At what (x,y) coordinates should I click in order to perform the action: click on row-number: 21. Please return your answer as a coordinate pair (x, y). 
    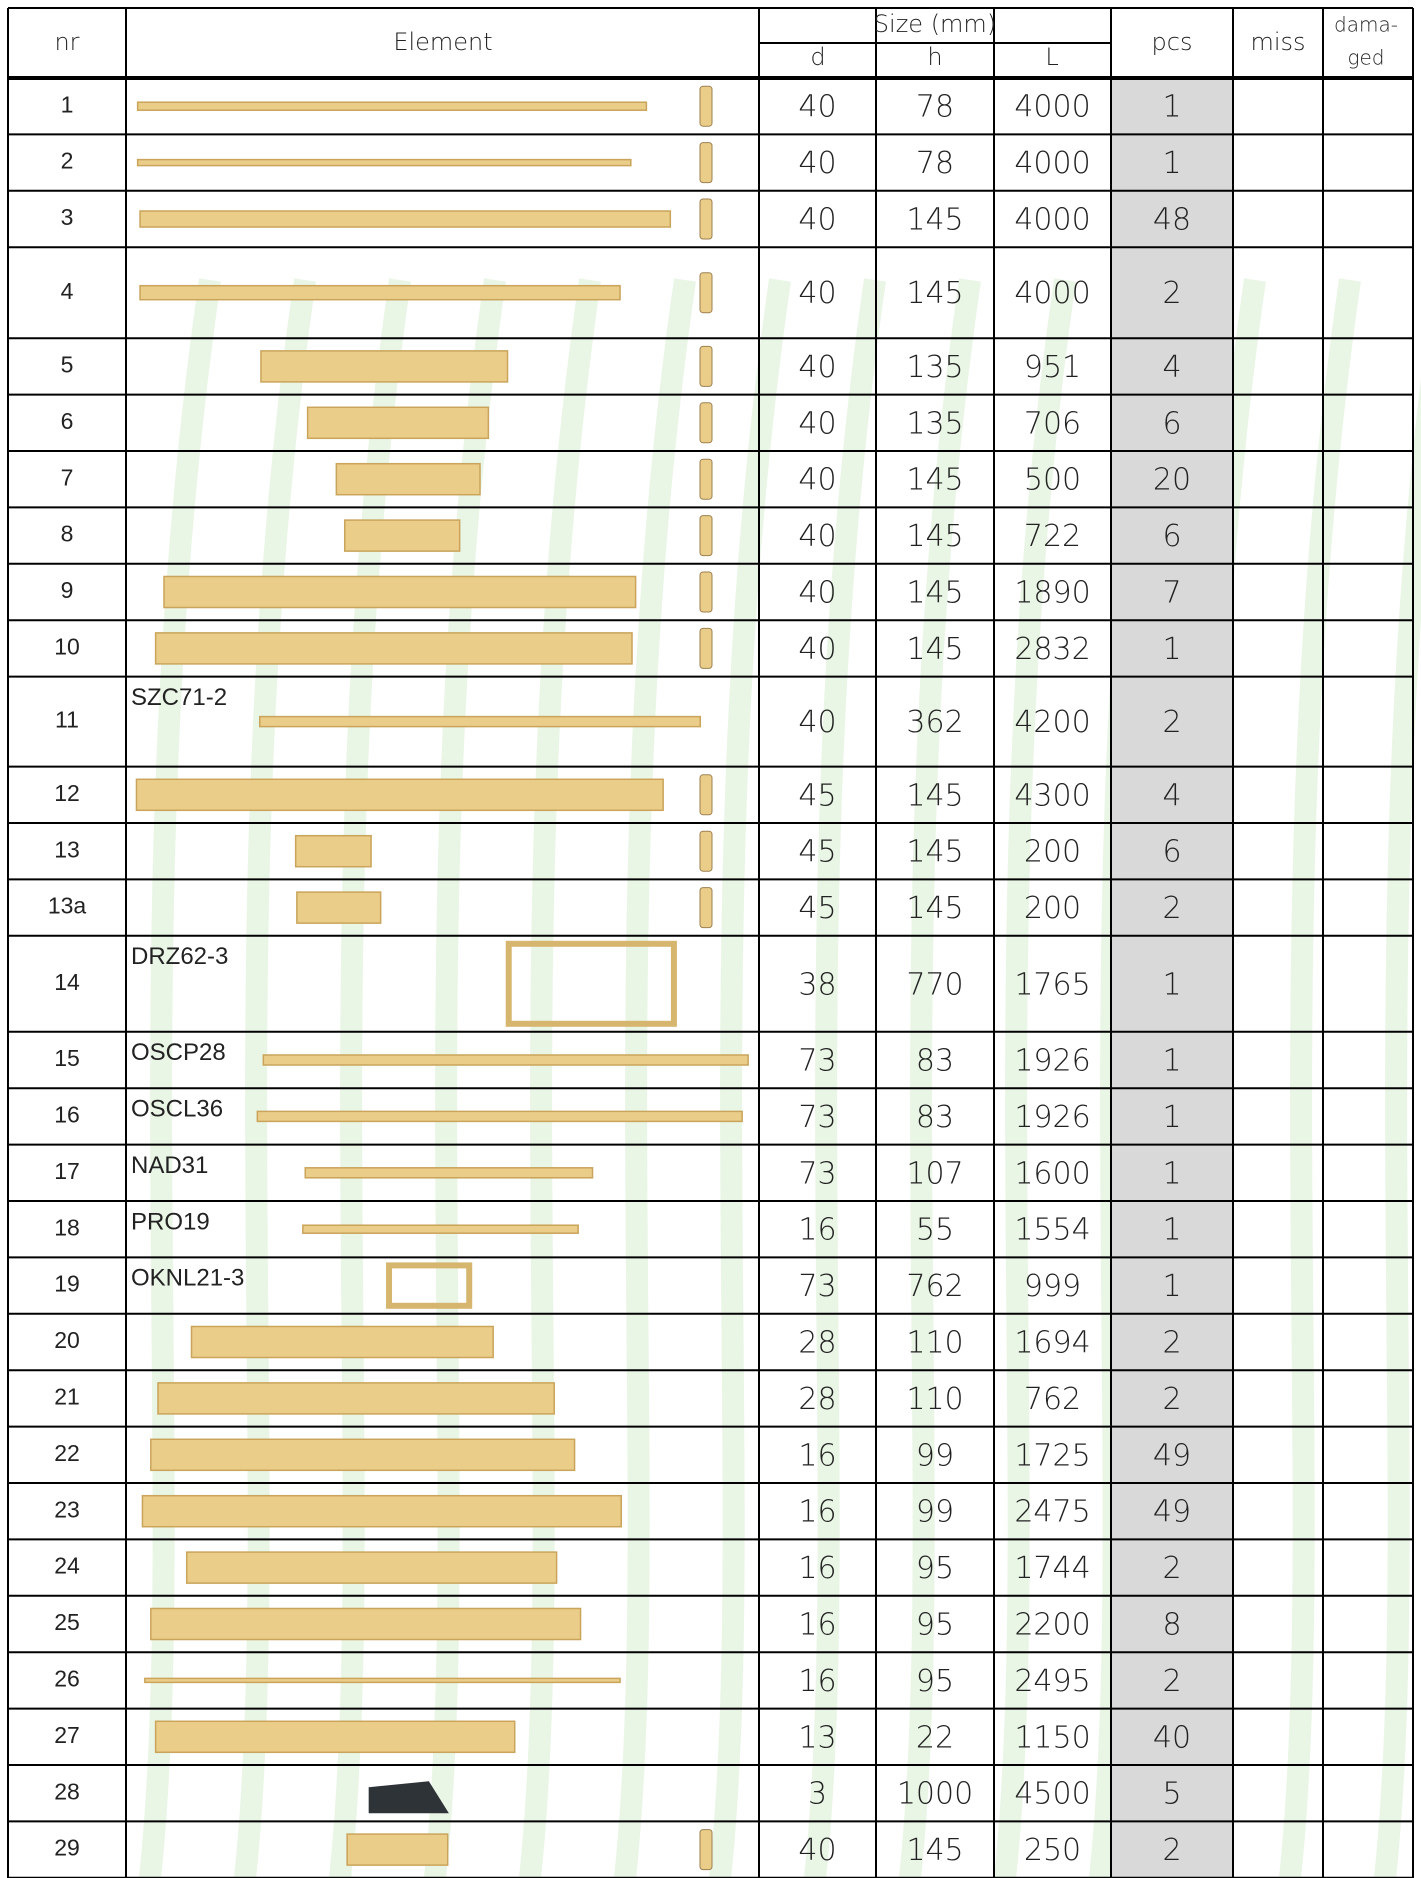
    Looking at the image, I should click on (67, 1396).